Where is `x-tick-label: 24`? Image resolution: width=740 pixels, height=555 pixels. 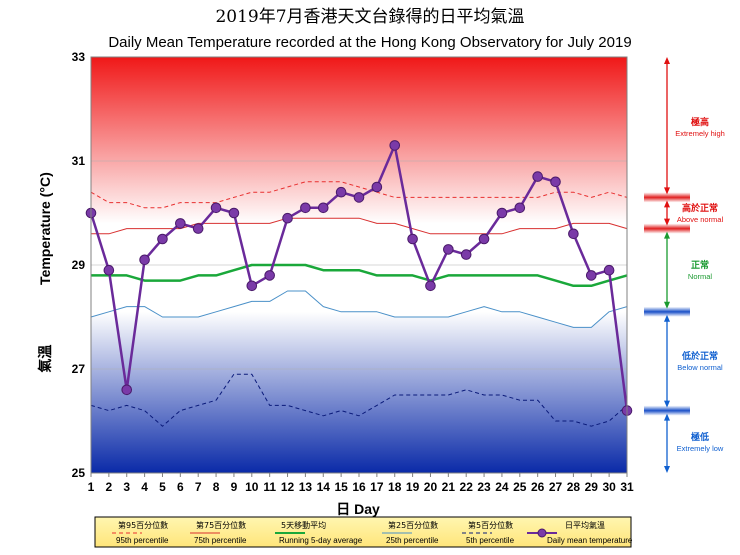 x-tick-label: 24 is located at coordinates (502, 487).